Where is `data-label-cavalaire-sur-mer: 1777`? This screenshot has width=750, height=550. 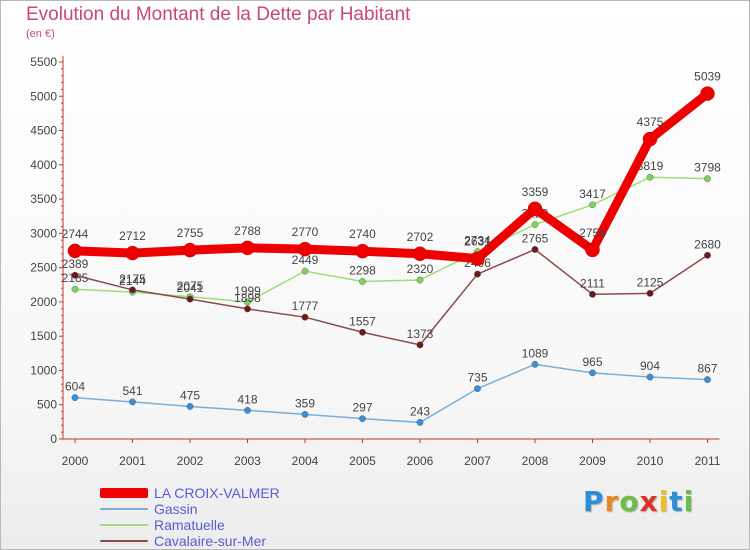 data-label-cavalaire-sur-mer: 1777 is located at coordinates (305, 306).